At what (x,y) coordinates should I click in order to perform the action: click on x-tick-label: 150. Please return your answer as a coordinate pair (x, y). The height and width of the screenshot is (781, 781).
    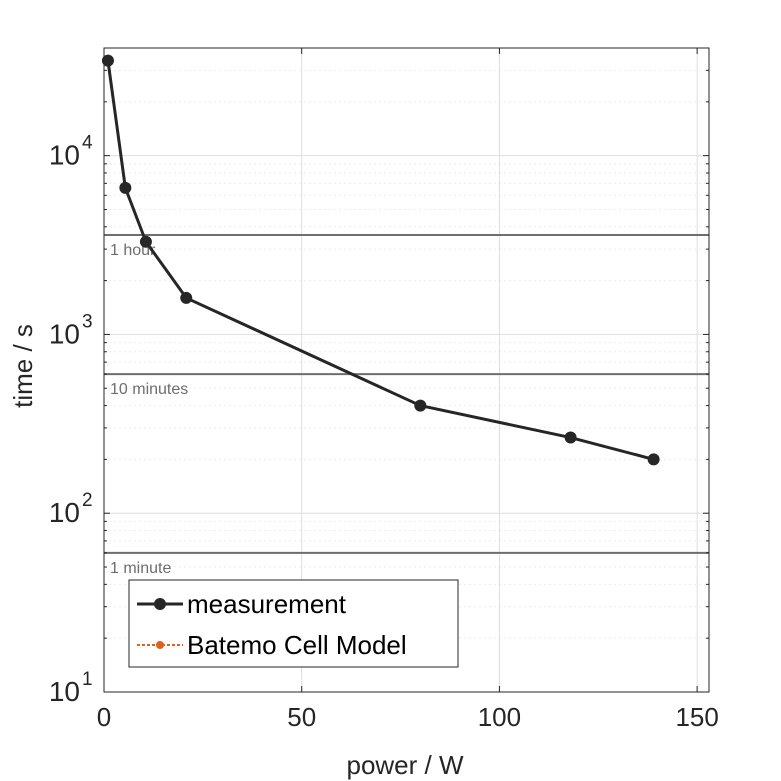
    Looking at the image, I should click on (696, 717).